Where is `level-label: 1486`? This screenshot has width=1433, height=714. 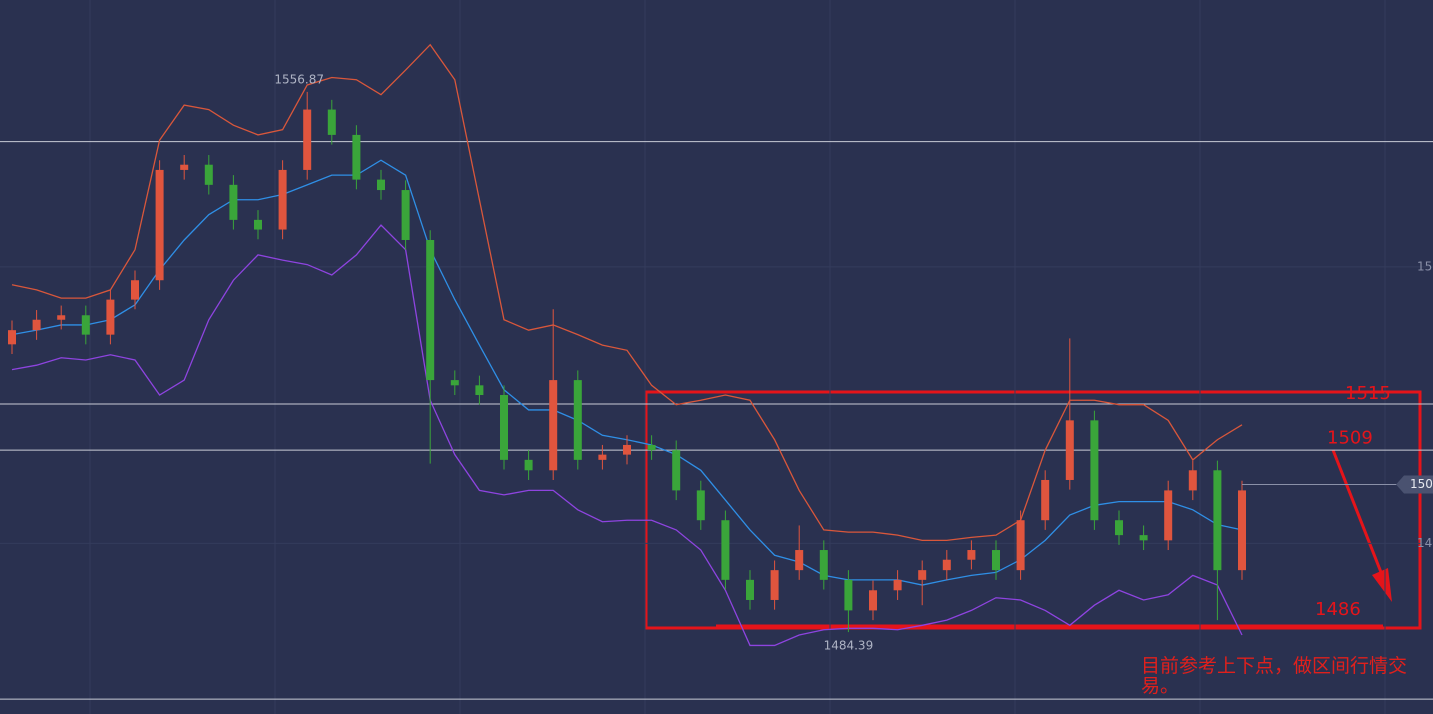
level-label: 1486 is located at coordinates (1338, 609).